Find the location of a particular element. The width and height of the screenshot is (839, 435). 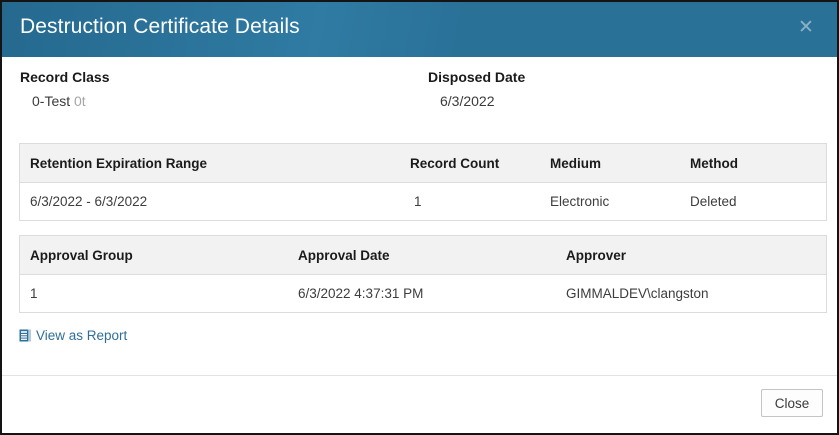

disposed-date-value: 6/3/2022 is located at coordinates (467, 101).